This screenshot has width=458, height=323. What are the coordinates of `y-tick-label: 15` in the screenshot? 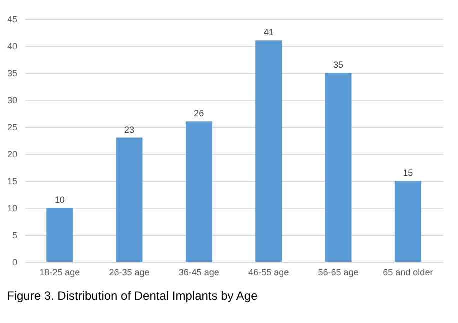 It's located at (12, 181).